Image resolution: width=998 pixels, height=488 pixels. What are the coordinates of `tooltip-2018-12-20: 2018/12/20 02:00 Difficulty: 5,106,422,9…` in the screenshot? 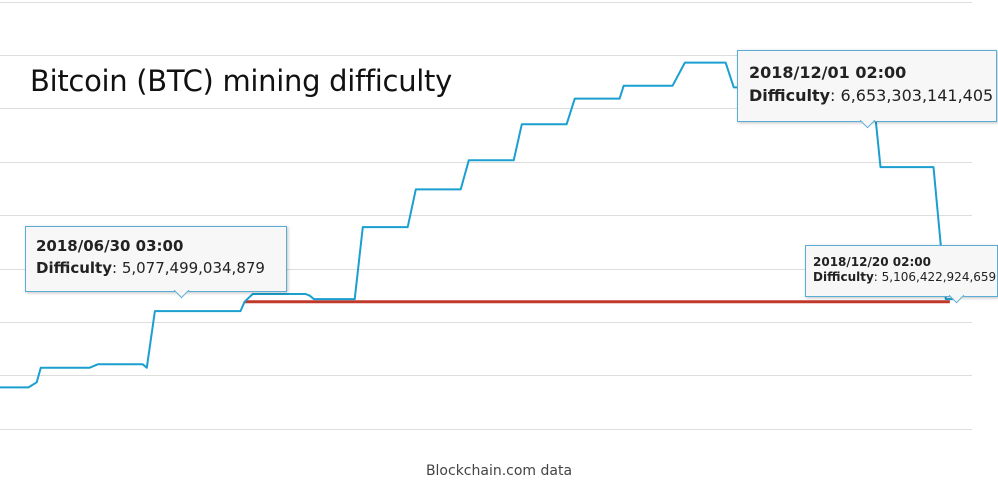 It's located at (901, 274).